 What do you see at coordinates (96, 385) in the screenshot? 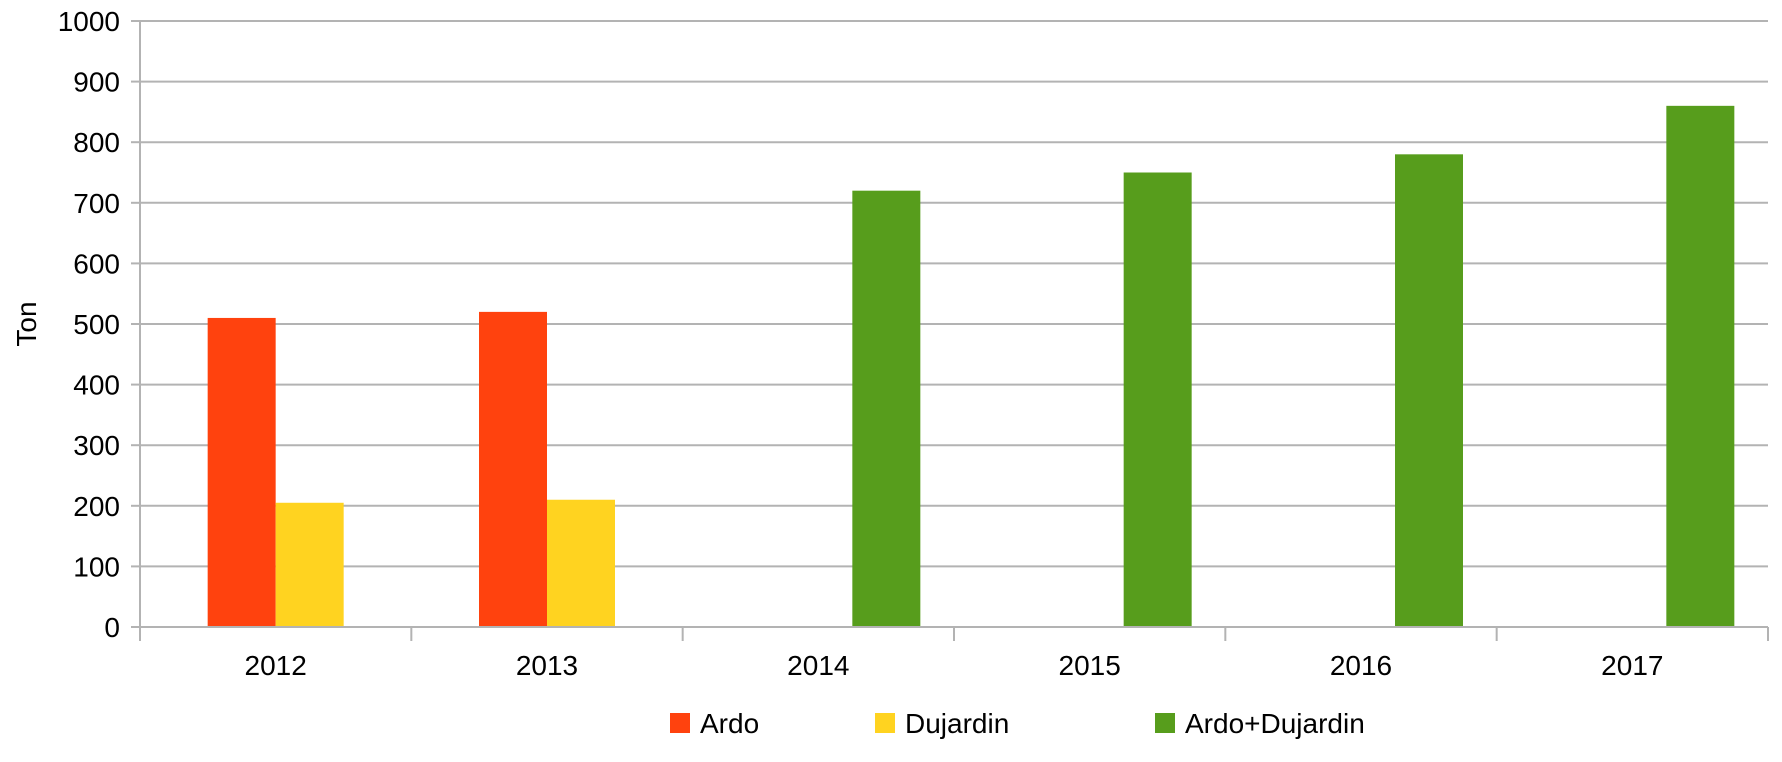
I see `y-tick-label: 400` at bounding box center [96, 385].